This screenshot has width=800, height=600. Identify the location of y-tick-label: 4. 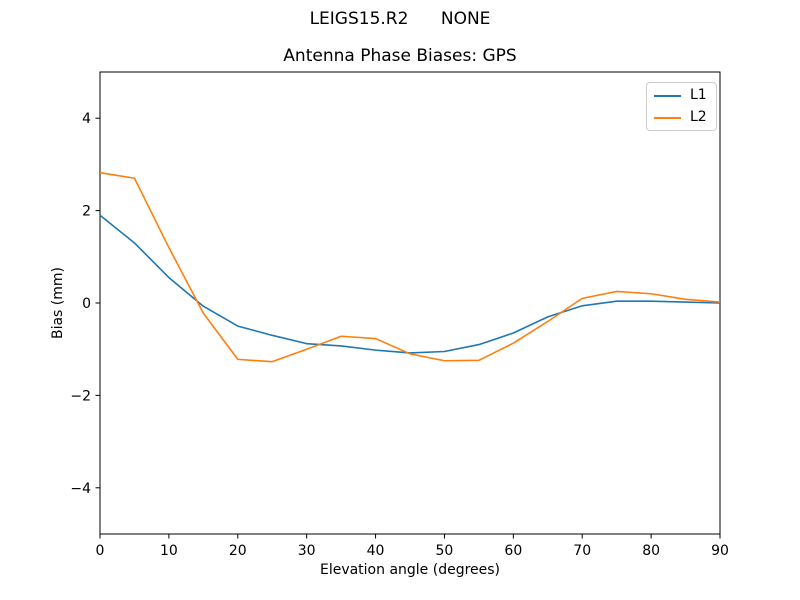
(86, 119).